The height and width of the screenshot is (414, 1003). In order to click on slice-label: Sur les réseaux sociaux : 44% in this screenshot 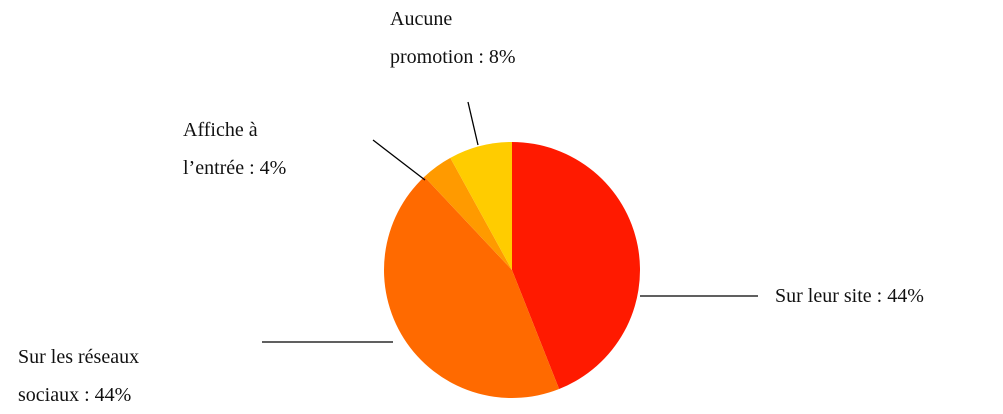, I will do `click(79, 376)`.